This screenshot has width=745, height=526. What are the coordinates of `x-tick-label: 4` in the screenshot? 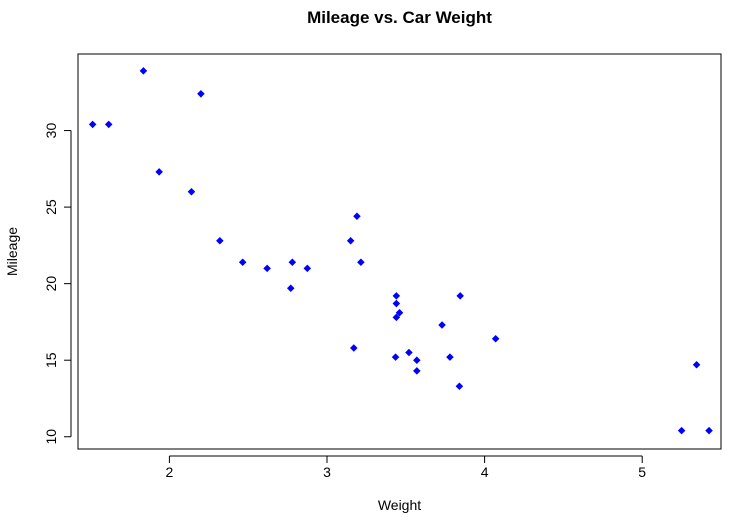 It's located at (485, 472).